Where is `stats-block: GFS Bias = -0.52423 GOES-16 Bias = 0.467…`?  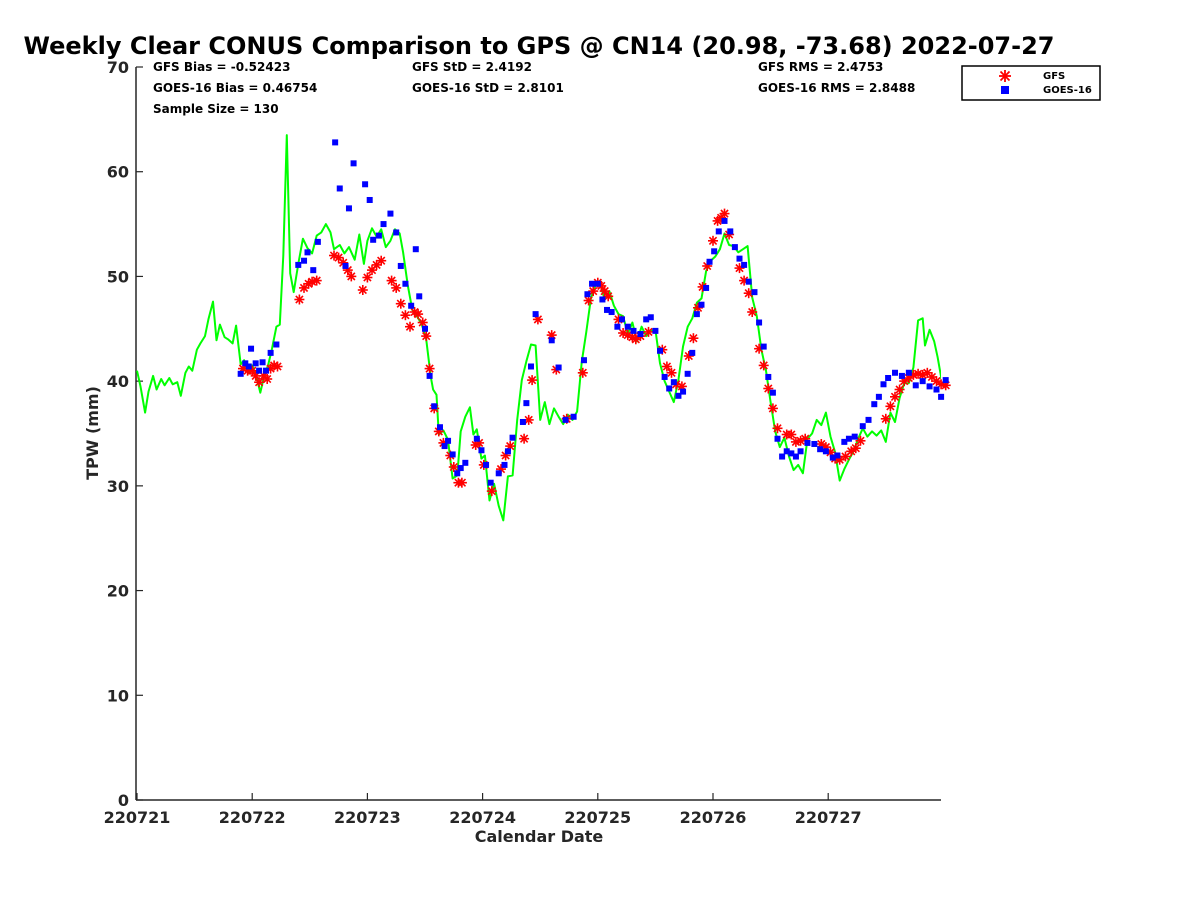
stats-block: GFS Bias = -0.52423 GOES-16 Bias = 0.467… is located at coordinates (534, 88).